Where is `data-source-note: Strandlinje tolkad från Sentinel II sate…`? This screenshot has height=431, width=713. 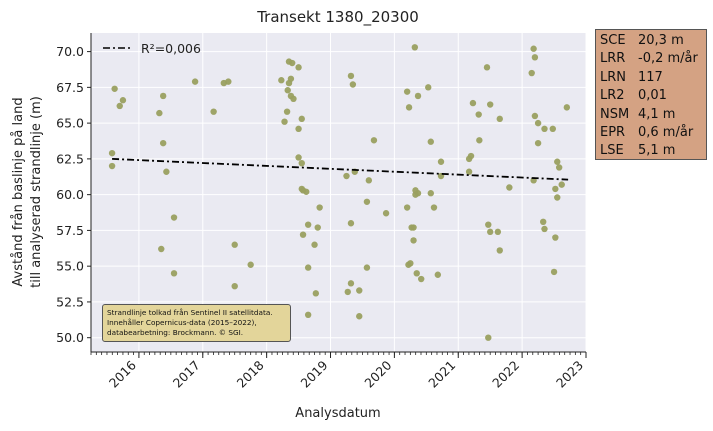
data-source-note: Strandlinje tolkad från Sentinel II sate… is located at coordinates (196, 323).